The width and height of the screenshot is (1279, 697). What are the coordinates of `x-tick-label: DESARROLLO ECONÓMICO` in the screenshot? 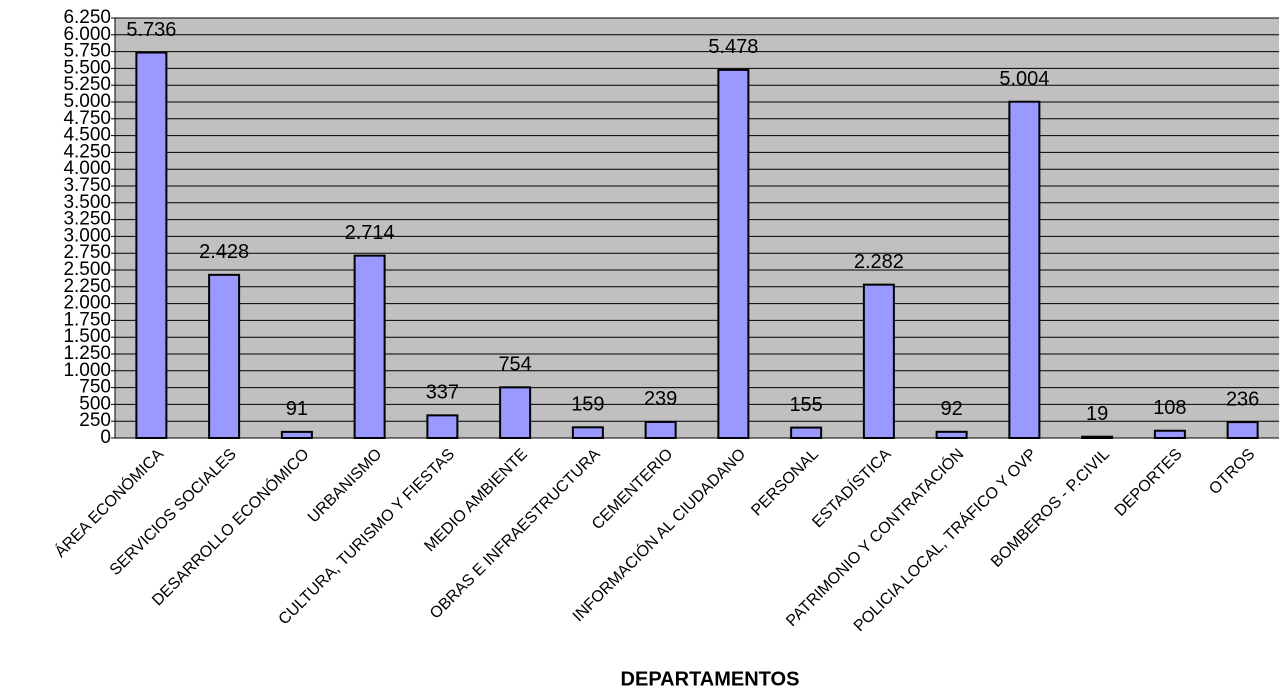 It's located at (230, 526).